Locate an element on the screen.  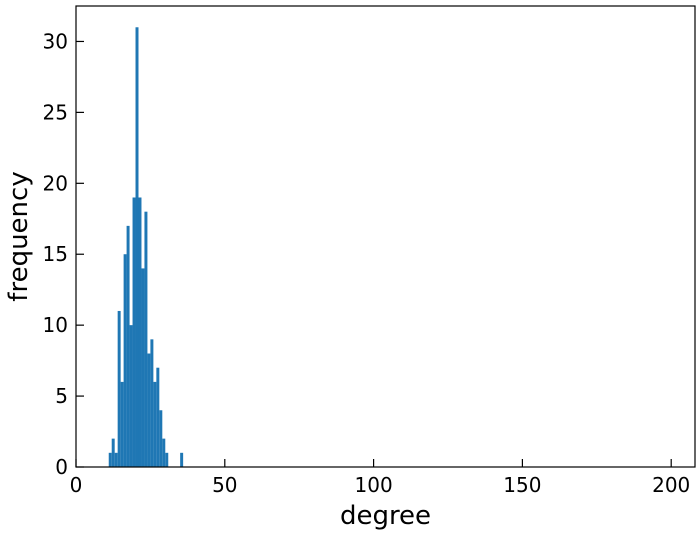
y-tick-label: 25 is located at coordinates (55, 112).